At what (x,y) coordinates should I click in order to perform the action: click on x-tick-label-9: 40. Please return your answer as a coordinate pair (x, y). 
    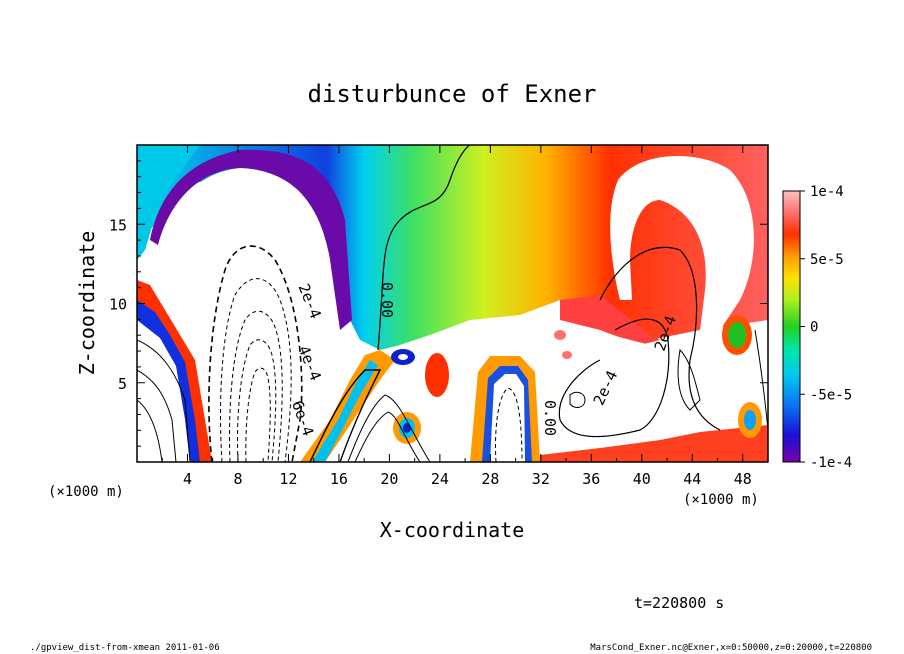
    Looking at the image, I should click on (642, 479).